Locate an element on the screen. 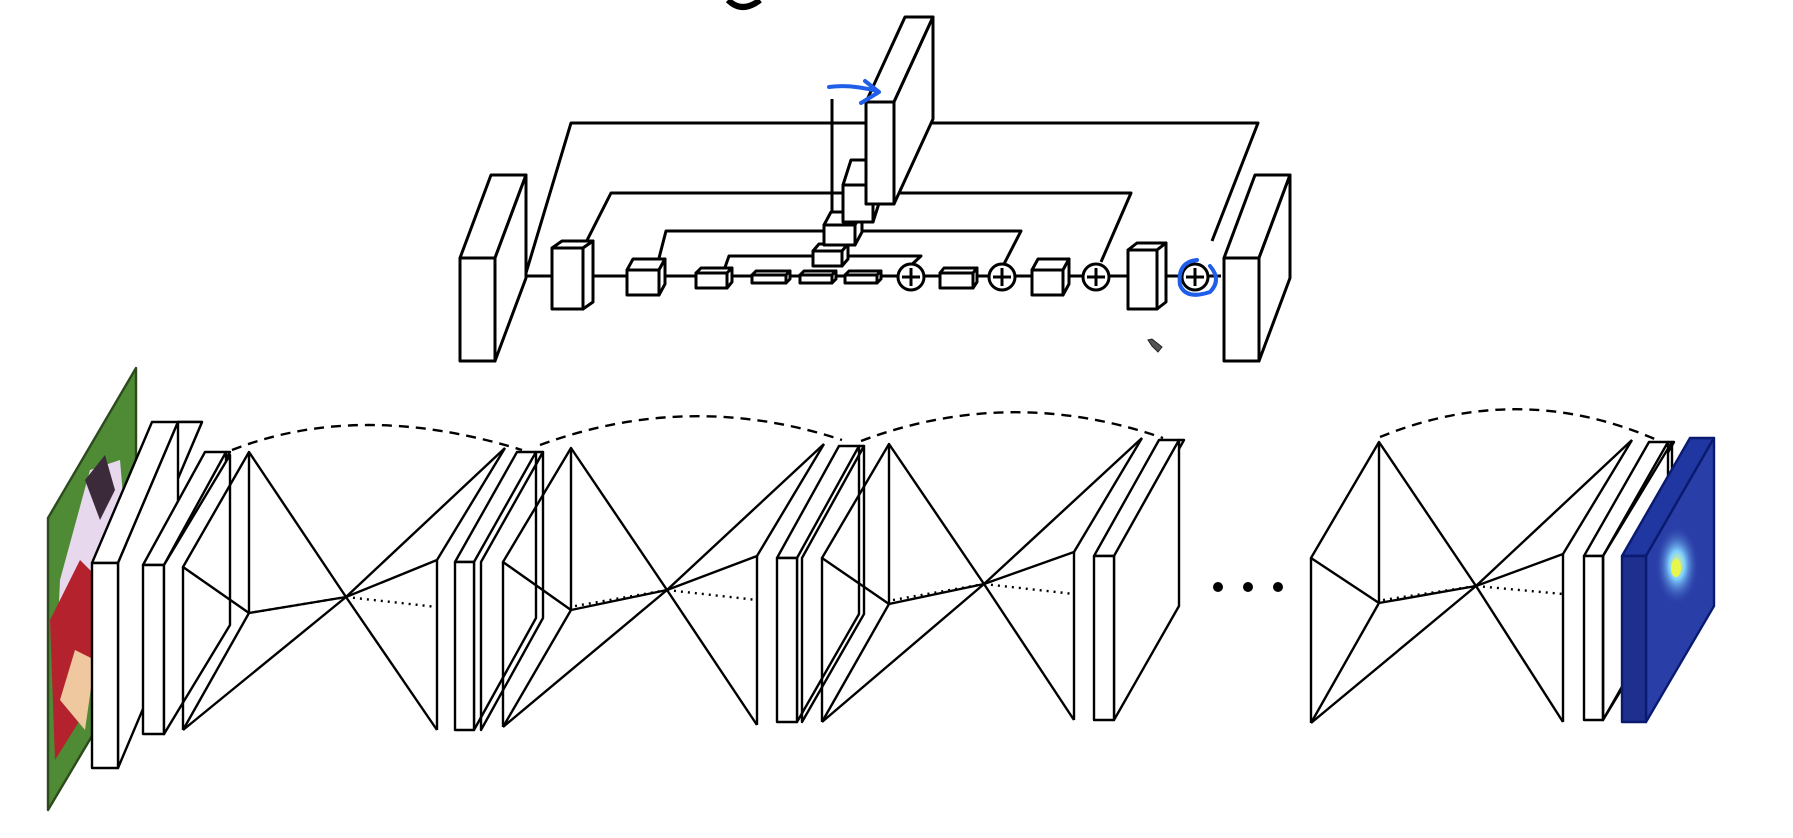 This screenshot has height=838, width=1793. blue-annotations is located at coordinates (1022, 188).